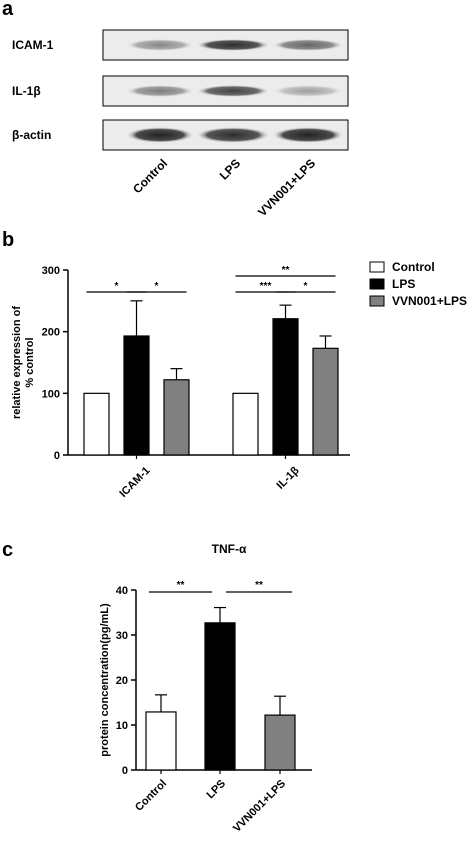 Image resolution: width=474 pixels, height=842 pixels. I want to click on y-tick-label: 20, so click(122, 681).